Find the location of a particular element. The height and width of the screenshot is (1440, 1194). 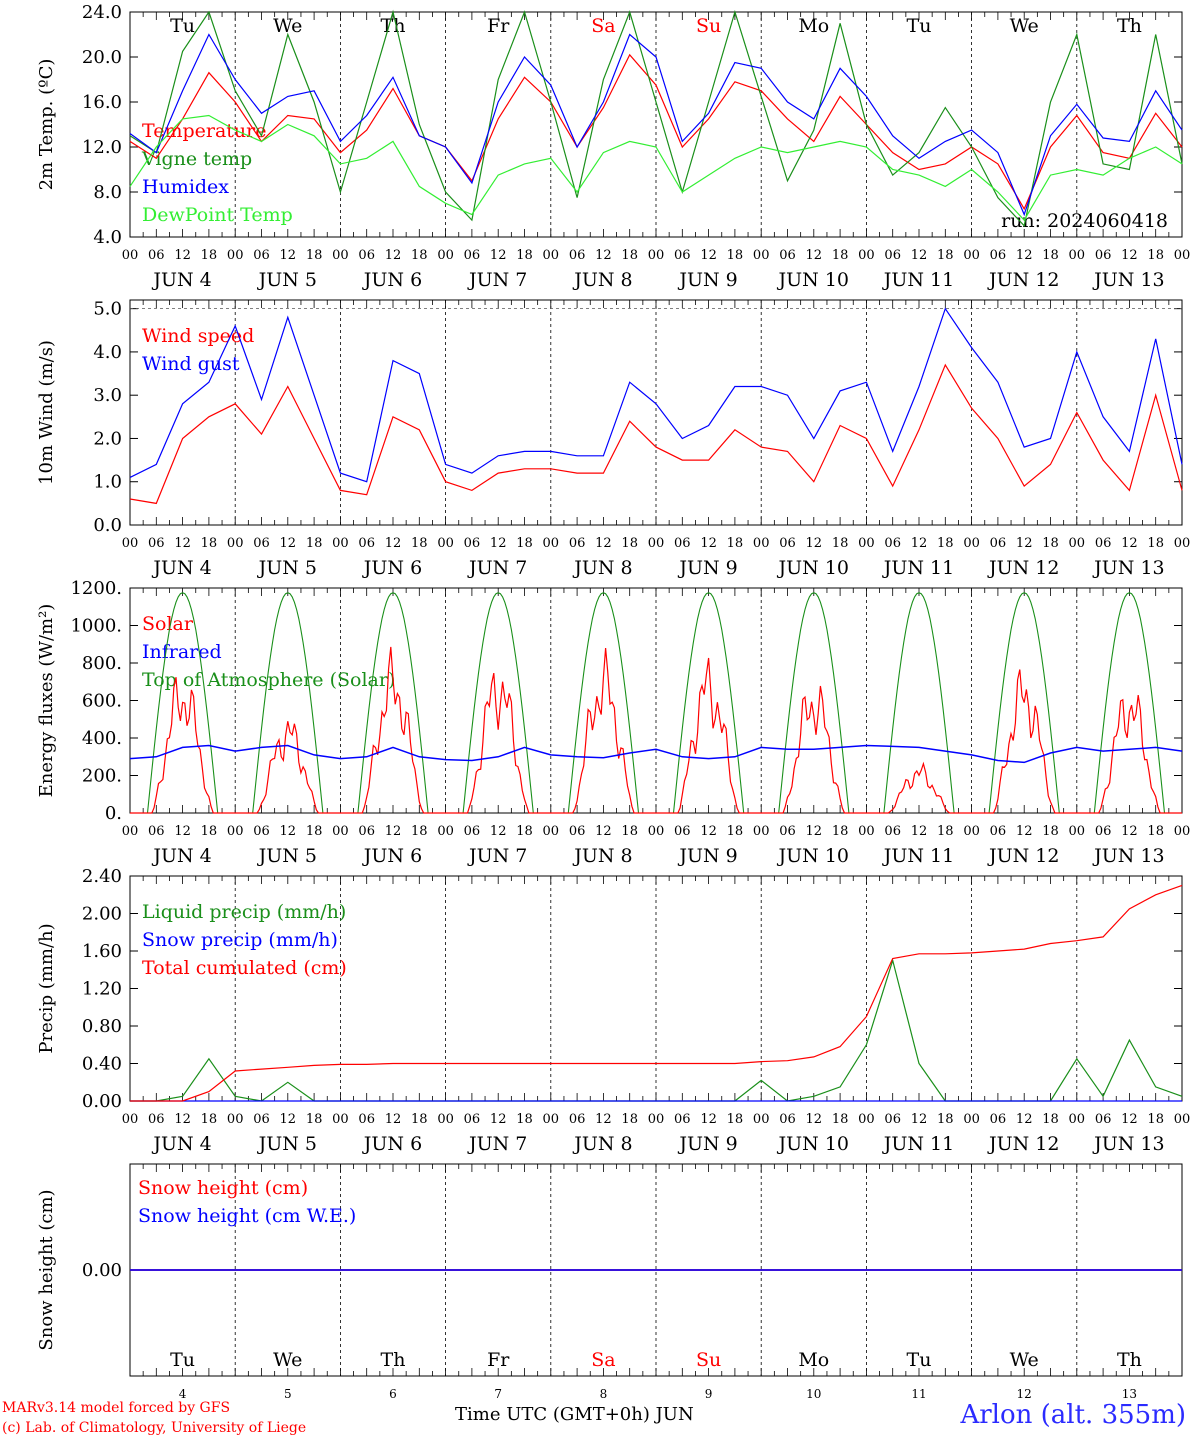

y-tick-label: 1.20 is located at coordinates (102, 989).